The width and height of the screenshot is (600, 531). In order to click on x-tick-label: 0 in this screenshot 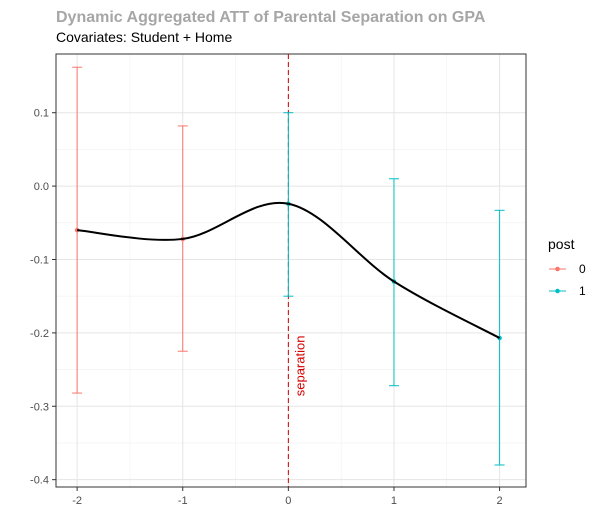, I will do `click(288, 501)`.